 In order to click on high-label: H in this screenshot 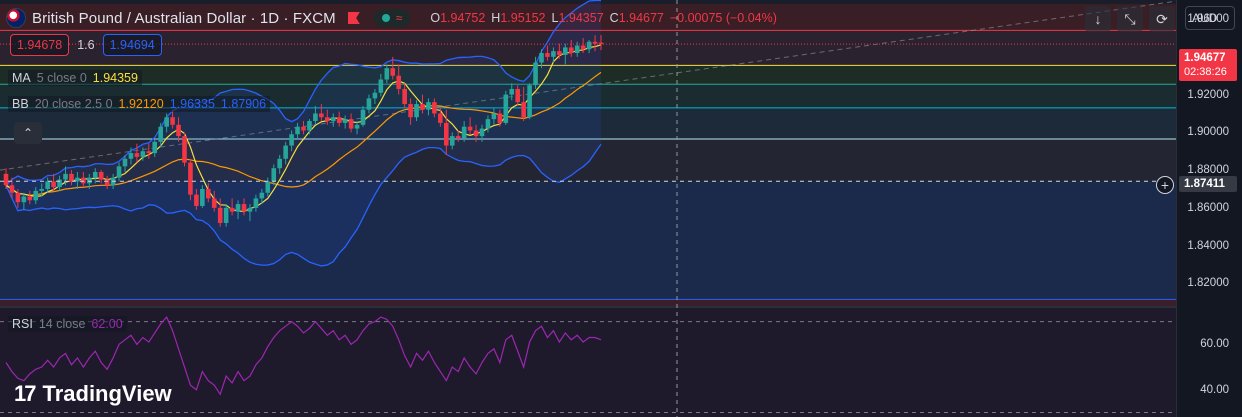, I will do `click(496, 18)`.